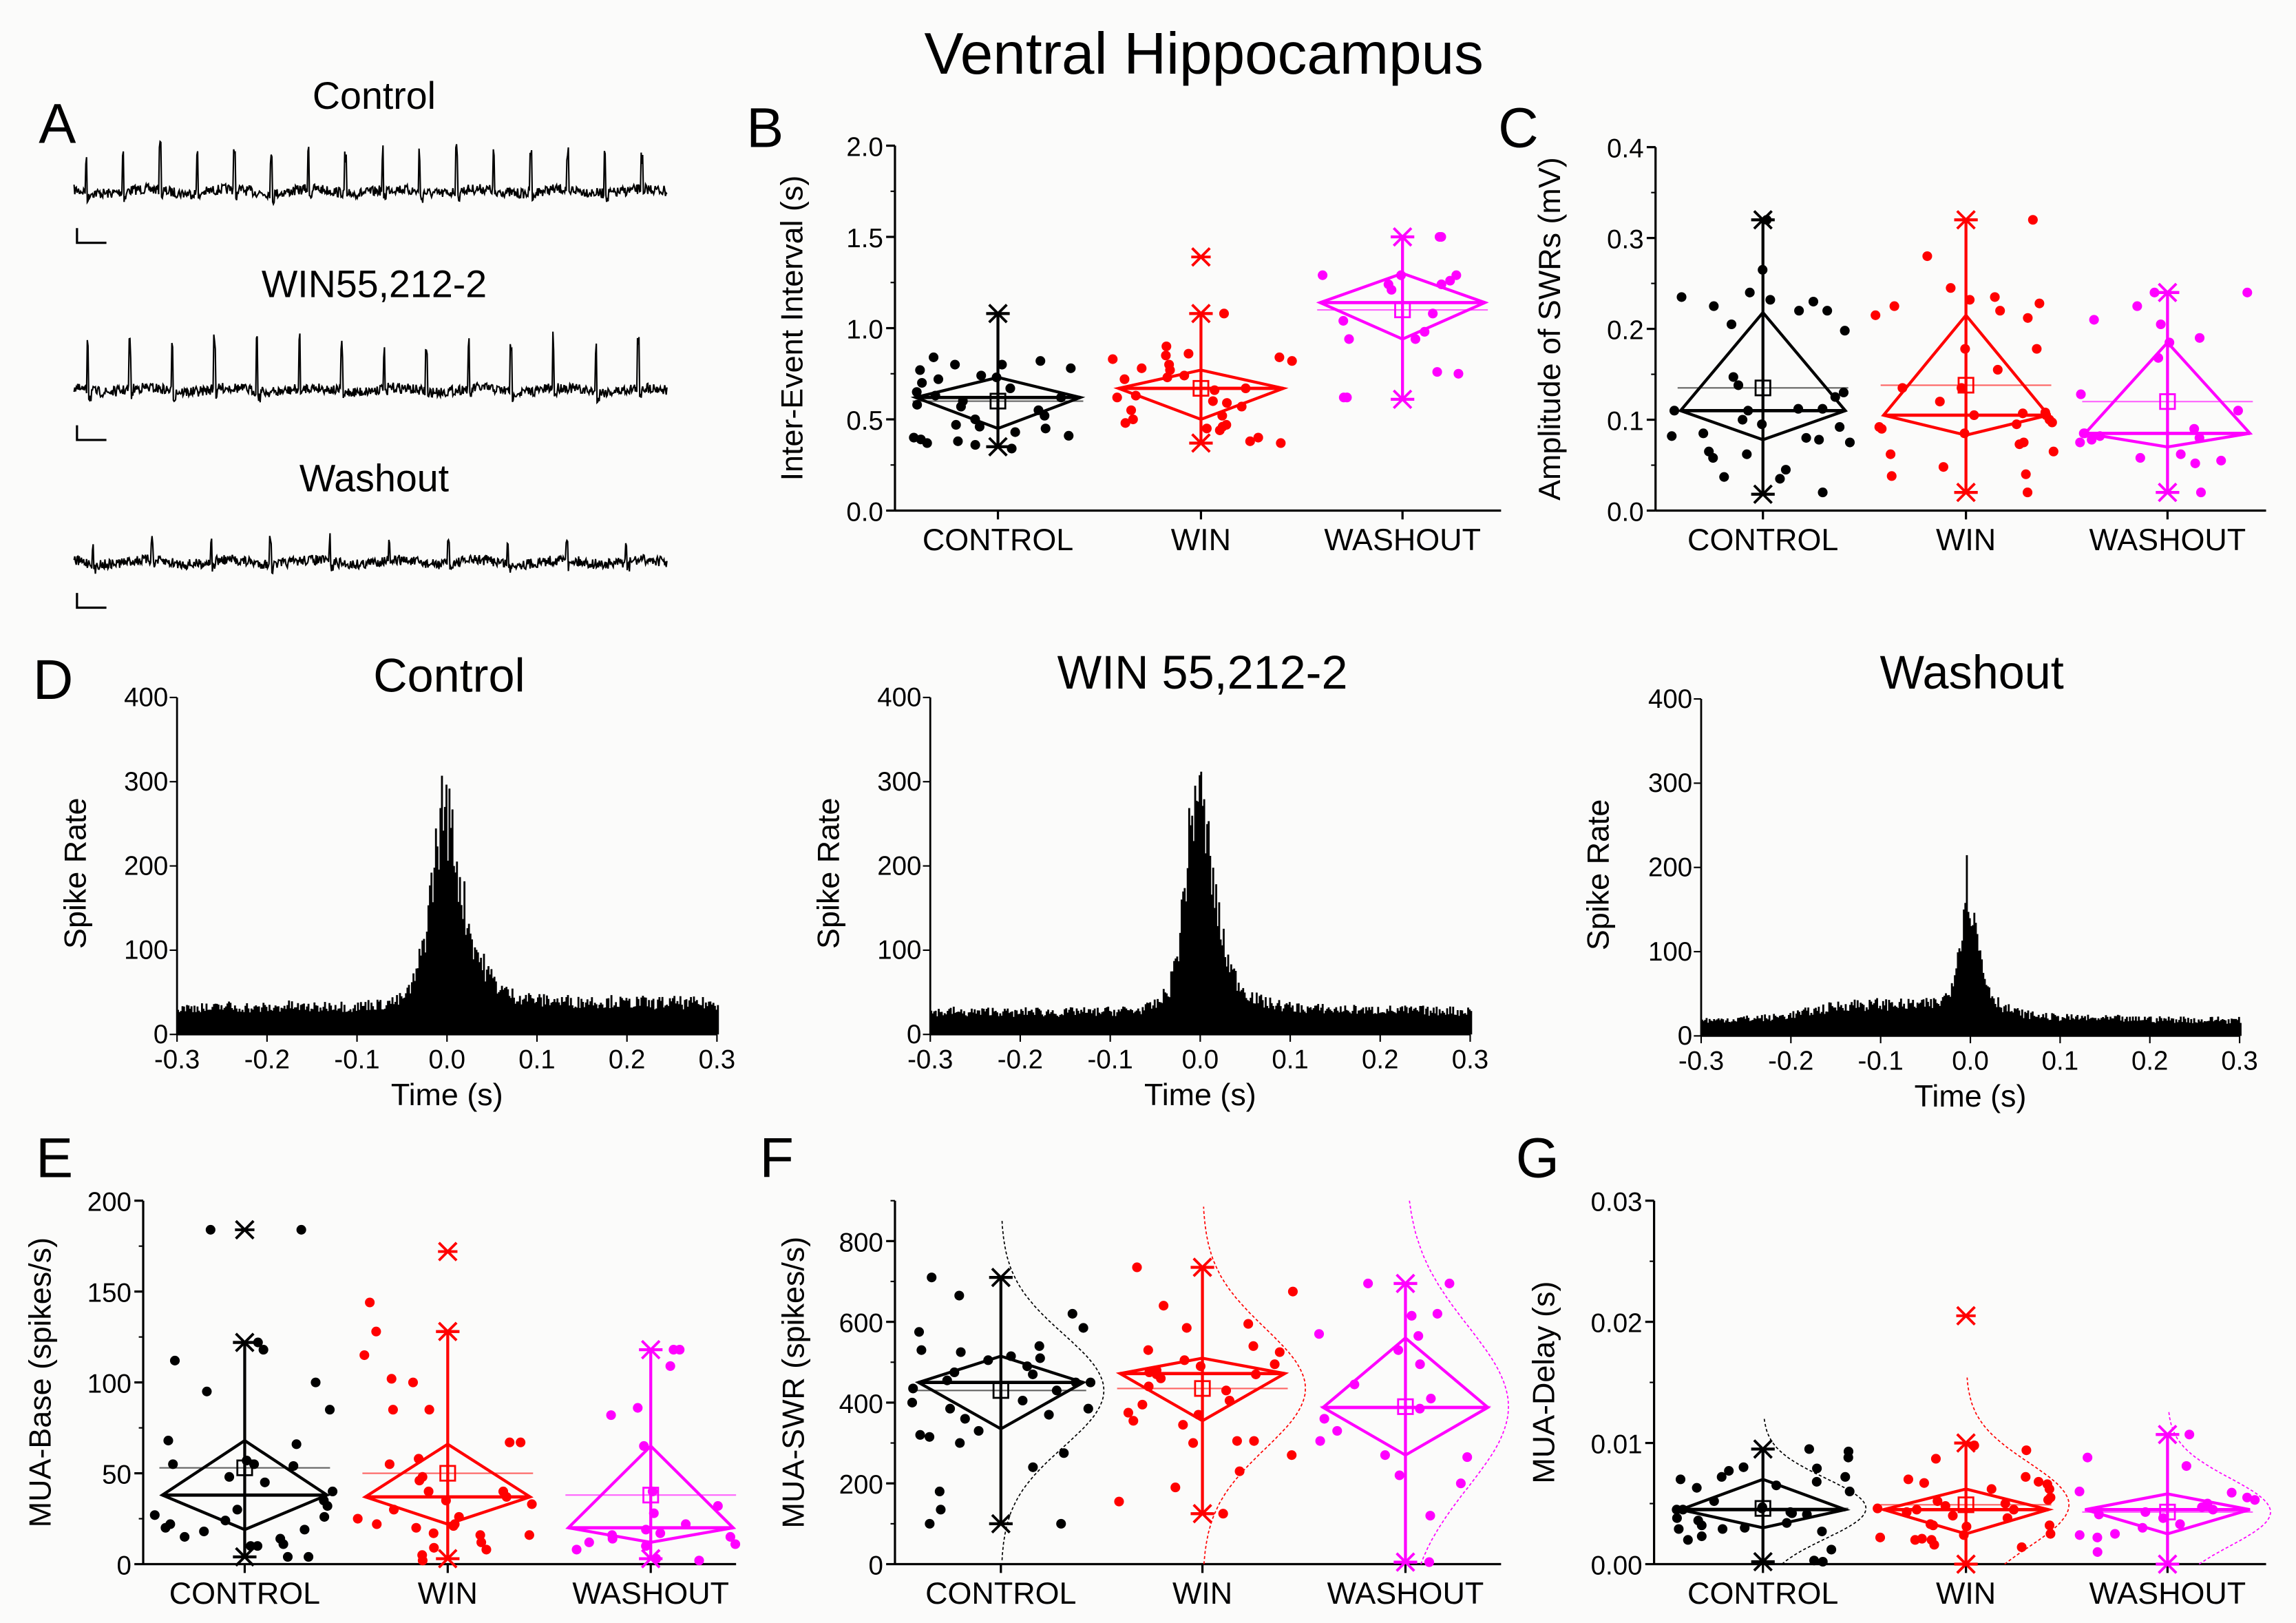 The image size is (2296, 1623). I want to click on y-tick-label: 0.0, so click(864, 512).